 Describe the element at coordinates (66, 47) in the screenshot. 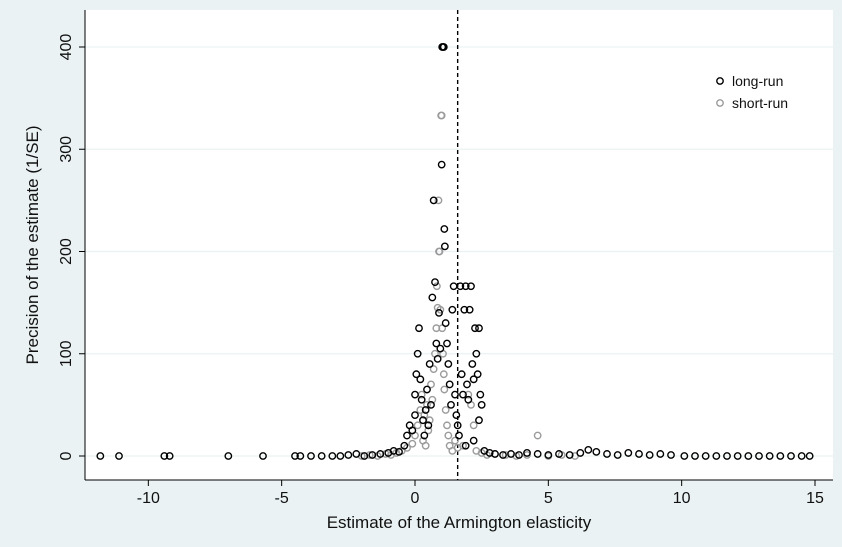

I see `y-tick-label: 400` at that location.